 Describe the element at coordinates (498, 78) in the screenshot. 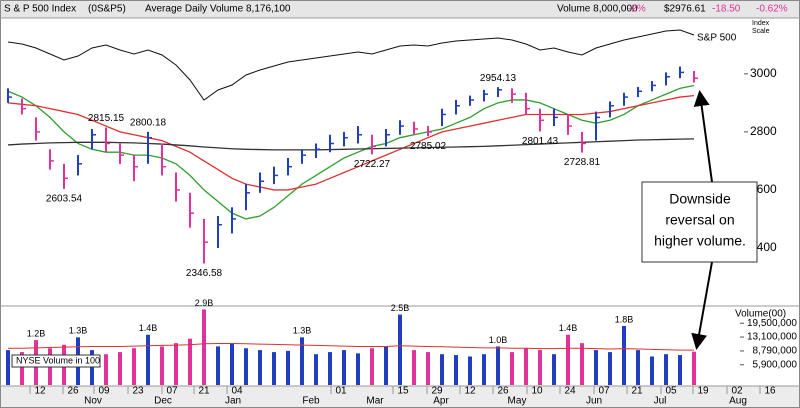

I see `price-annotation: 2954.13` at that location.